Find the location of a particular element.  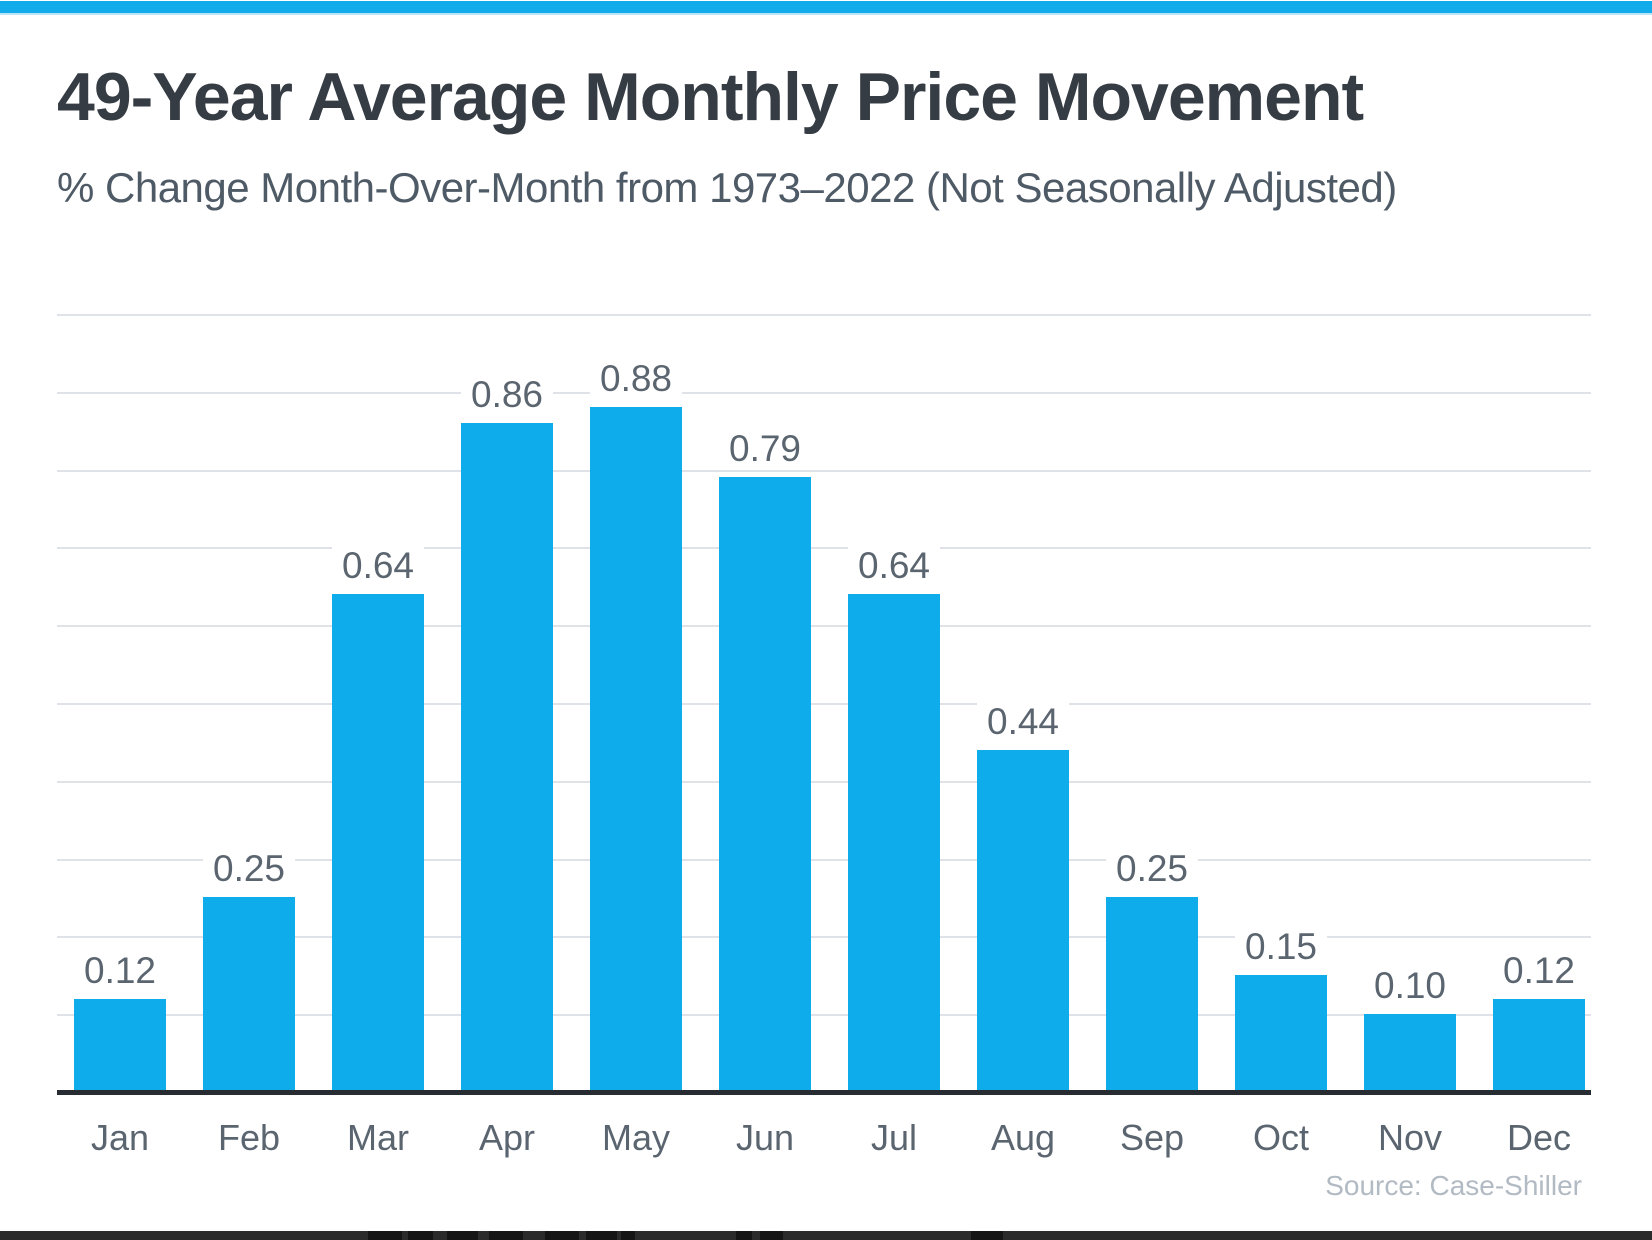

gridline-0.2 is located at coordinates (824, 937).